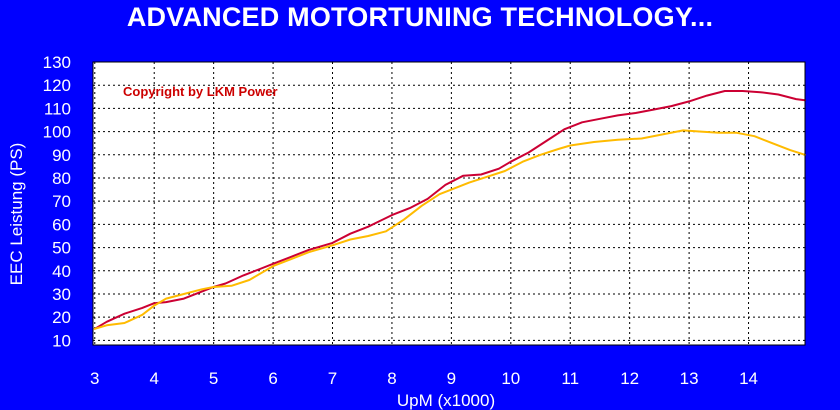 The width and height of the screenshot is (840, 410). I want to click on y-tick-label: 40, so click(61, 271).